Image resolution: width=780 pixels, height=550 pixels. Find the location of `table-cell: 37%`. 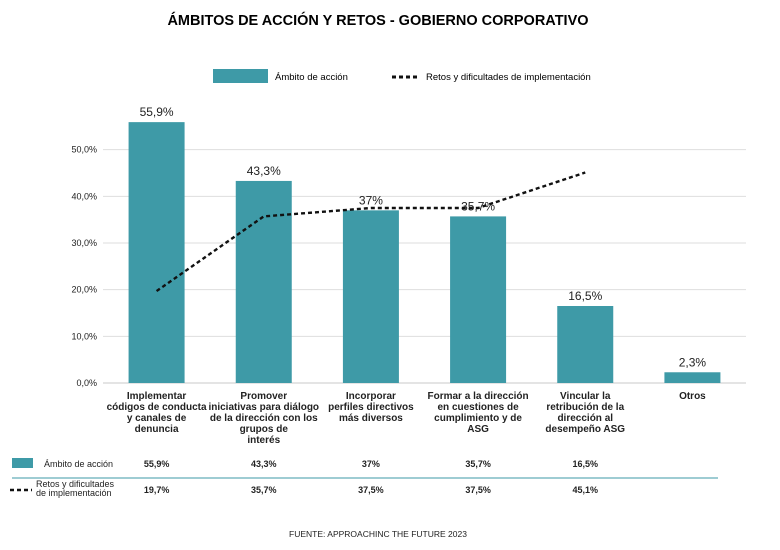

table-cell: 37% is located at coordinates (371, 464).